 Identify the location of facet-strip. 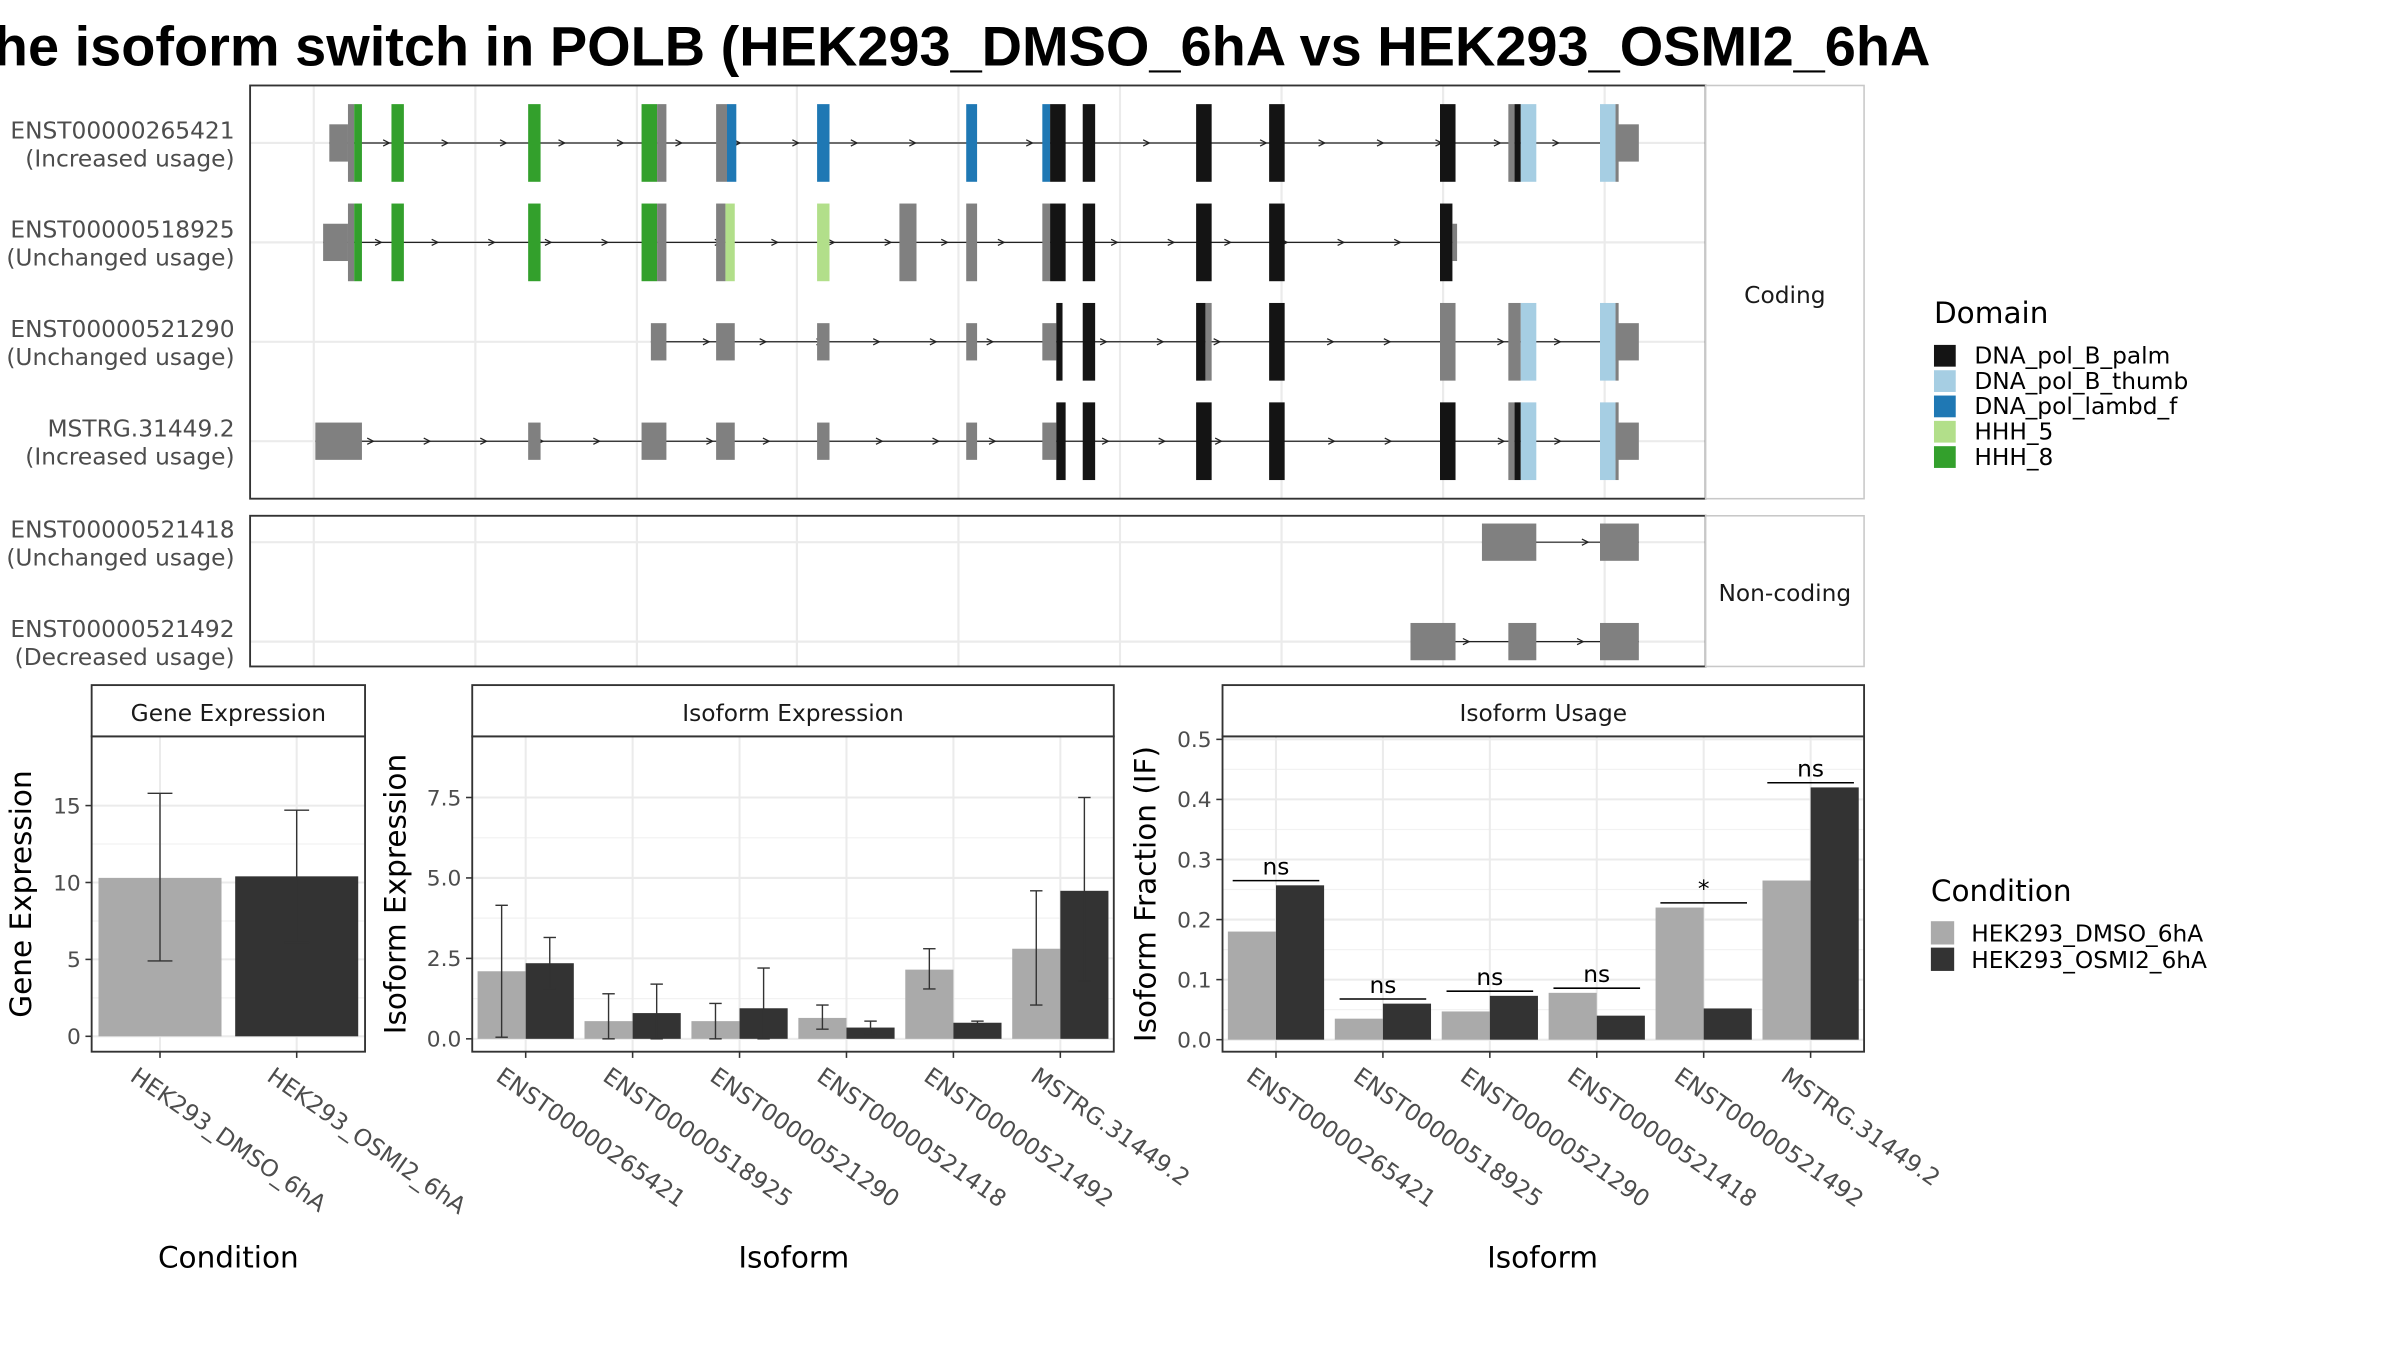
(1784, 292).